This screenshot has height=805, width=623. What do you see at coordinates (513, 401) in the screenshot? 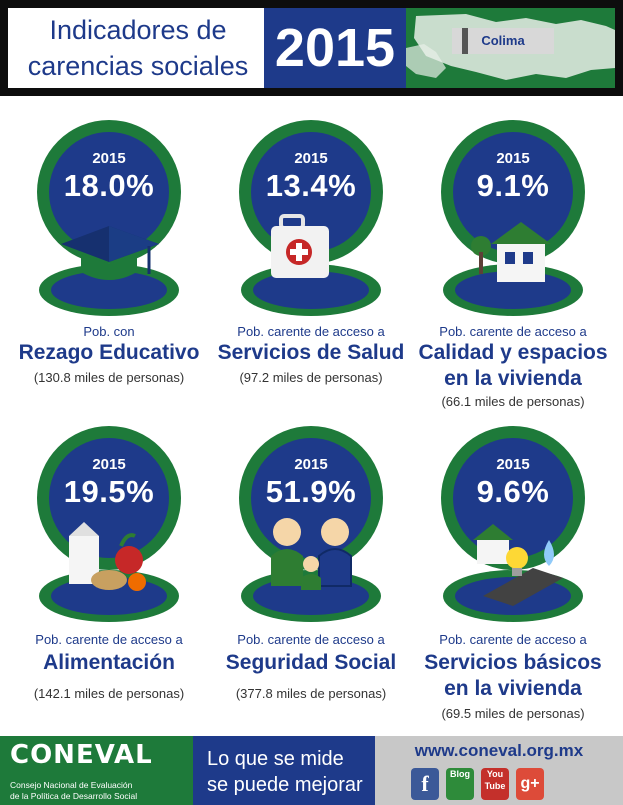
I see `indicator-count: (66.1 miles de personas)` at bounding box center [513, 401].